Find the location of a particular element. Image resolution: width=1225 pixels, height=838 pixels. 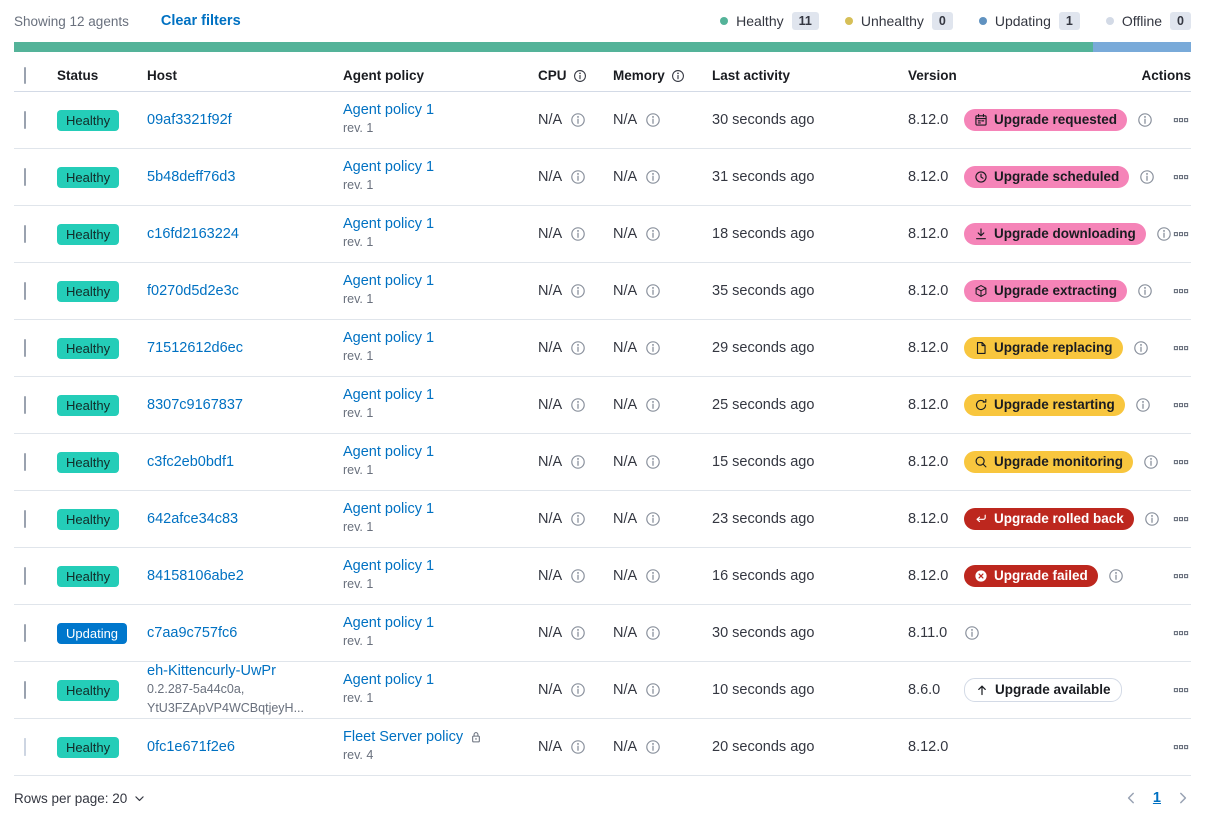

column-memory: Memory is located at coordinates (639, 75).